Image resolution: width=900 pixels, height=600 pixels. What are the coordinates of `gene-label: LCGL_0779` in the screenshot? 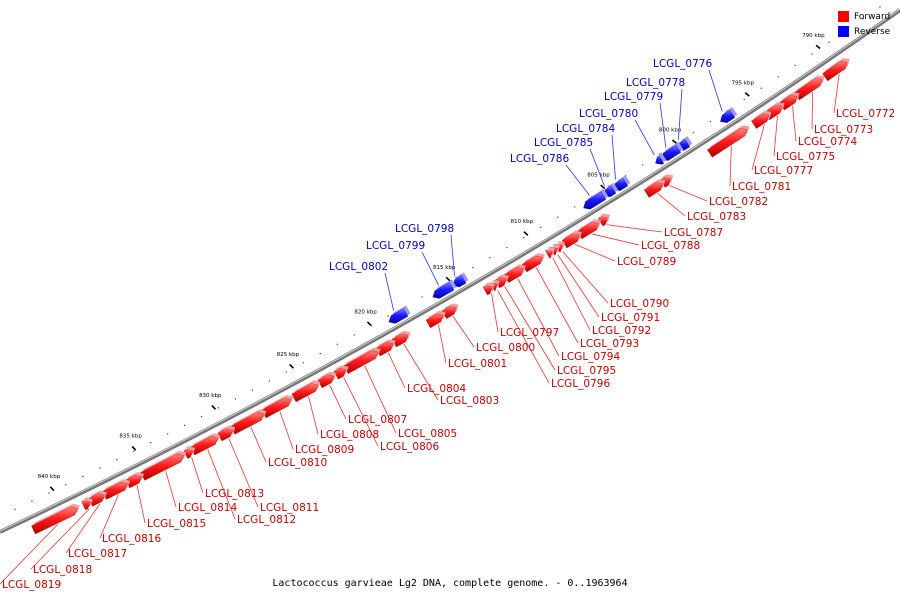 It's located at (633, 97).